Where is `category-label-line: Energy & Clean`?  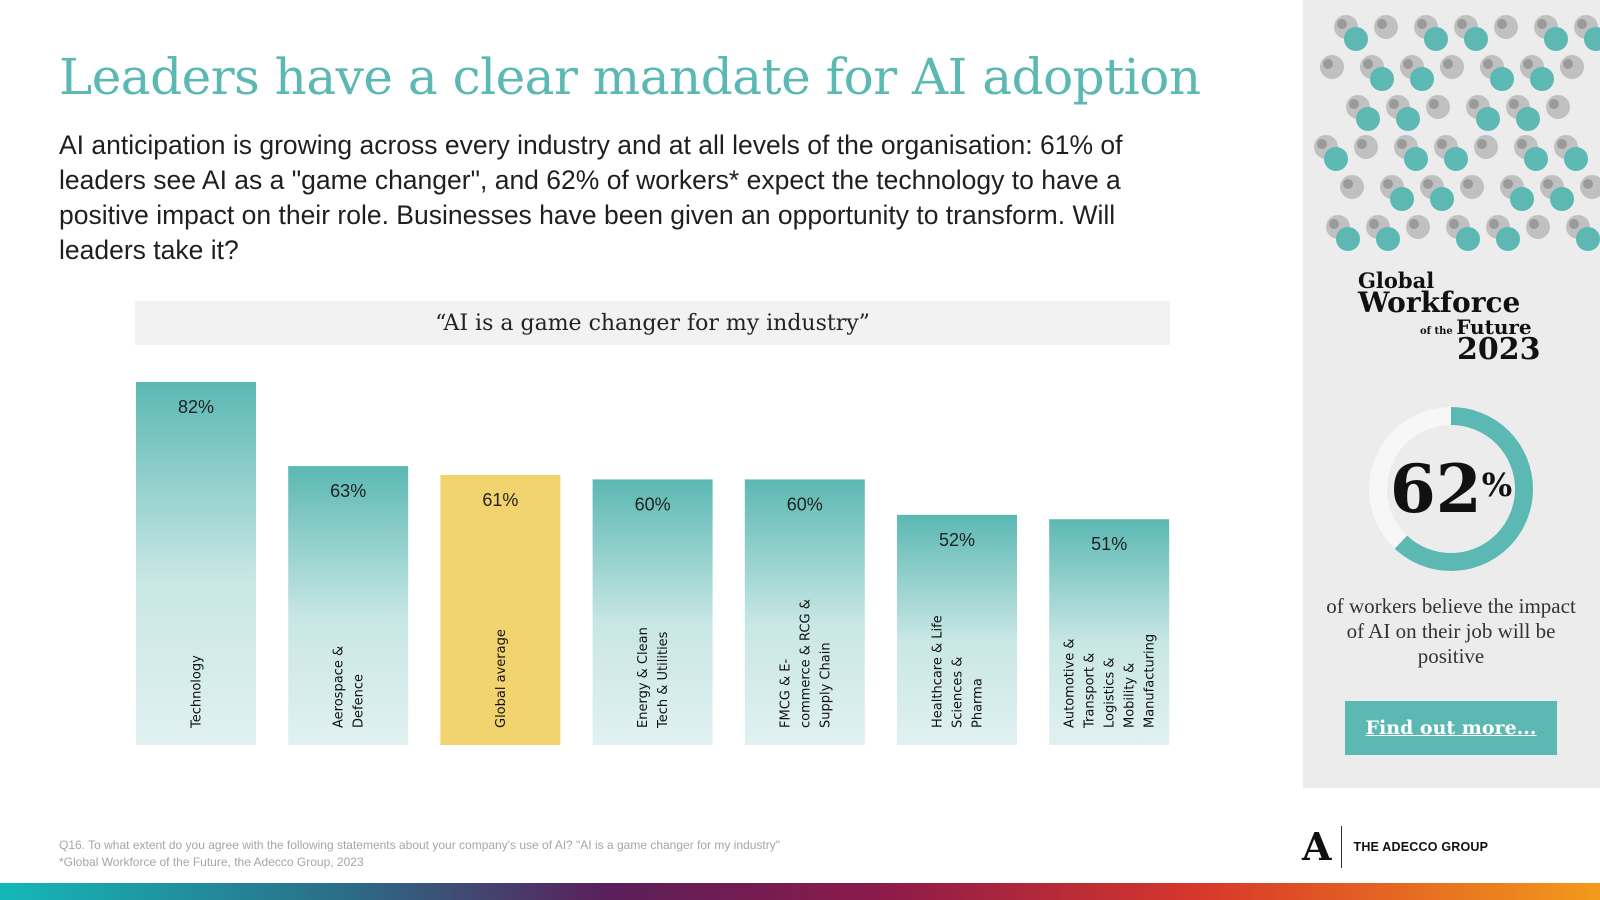 category-label-line: Energy & Clean is located at coordinates (643, 677).